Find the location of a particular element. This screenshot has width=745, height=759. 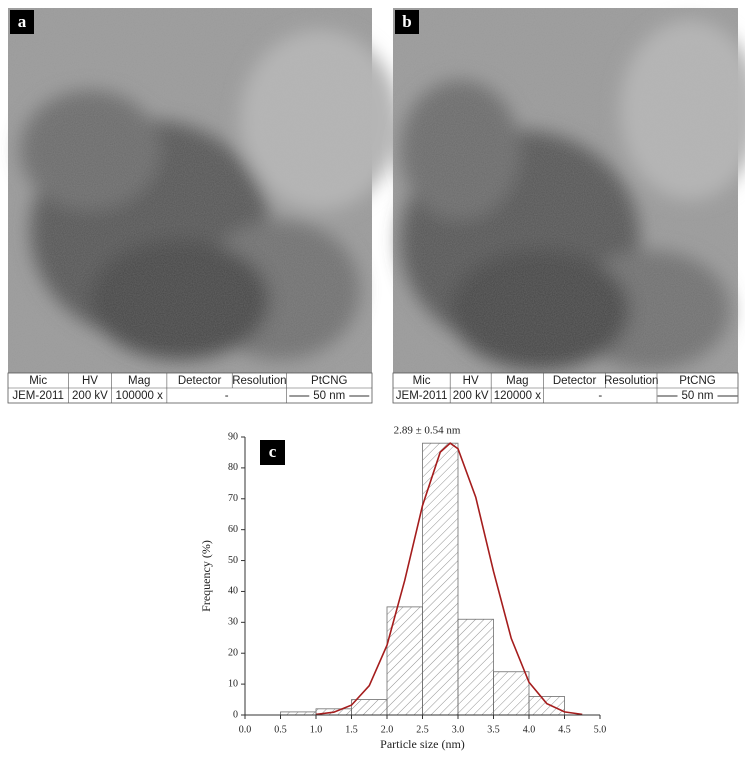

x-tick-label: 3.5 is located at coordinates (493, 729).